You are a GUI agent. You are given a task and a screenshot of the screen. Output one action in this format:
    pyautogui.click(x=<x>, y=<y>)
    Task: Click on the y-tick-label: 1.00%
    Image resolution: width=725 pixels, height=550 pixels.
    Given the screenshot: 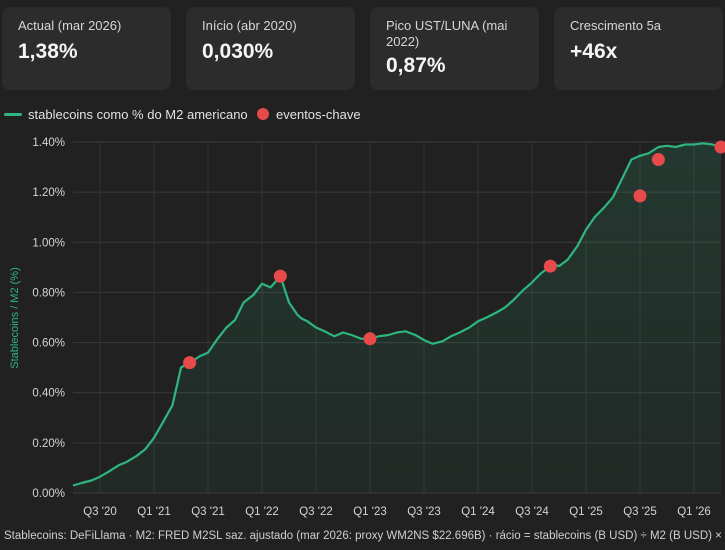 What is the action you would take?
    pyautogui.click(x=48, y=243)
    